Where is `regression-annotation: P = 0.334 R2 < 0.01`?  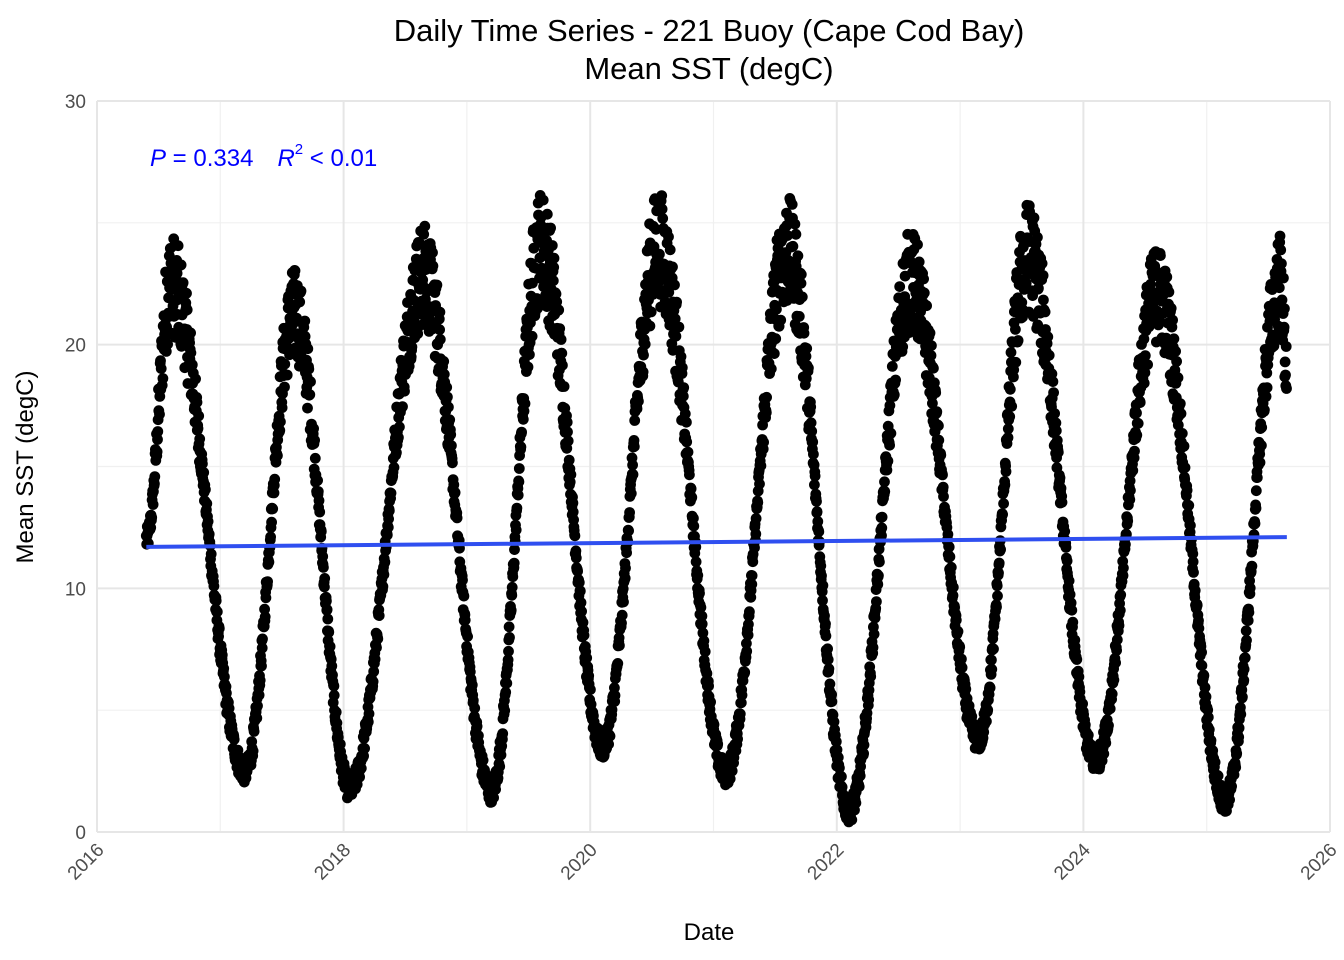 regression-annotation: P = 0.334 R2 < 0.01 is located at coordinates (263, 156).